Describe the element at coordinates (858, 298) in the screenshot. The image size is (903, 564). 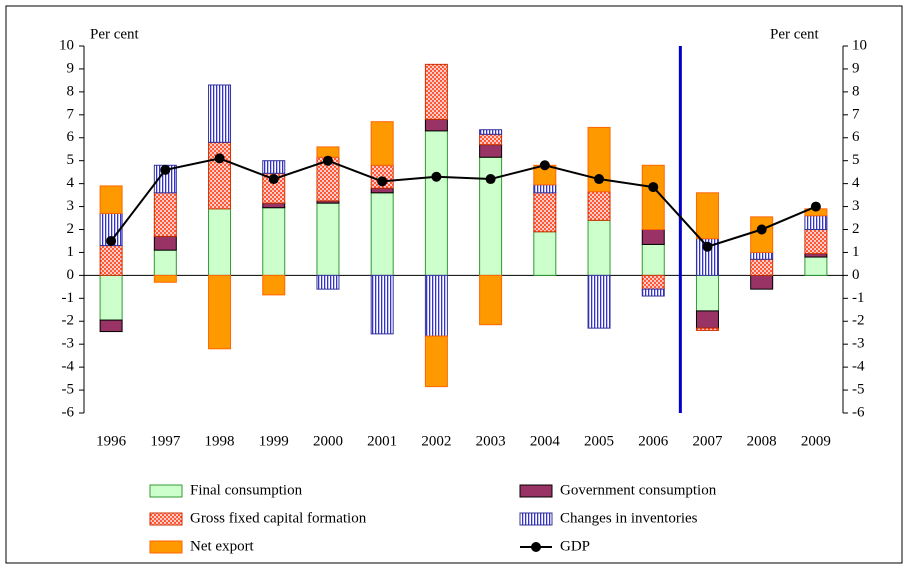
I see `y2-tick-label: -1` at that location.